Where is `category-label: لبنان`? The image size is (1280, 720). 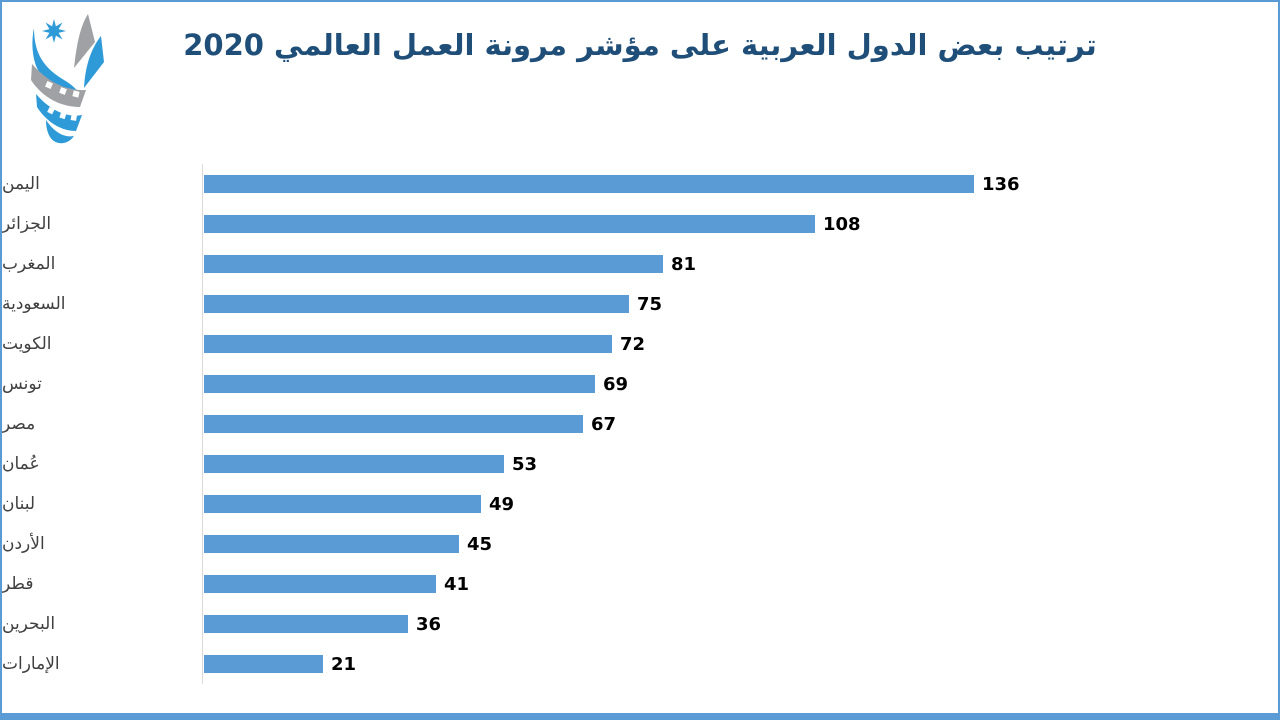 category-label: لبنان is located at coordinates (19, 504).